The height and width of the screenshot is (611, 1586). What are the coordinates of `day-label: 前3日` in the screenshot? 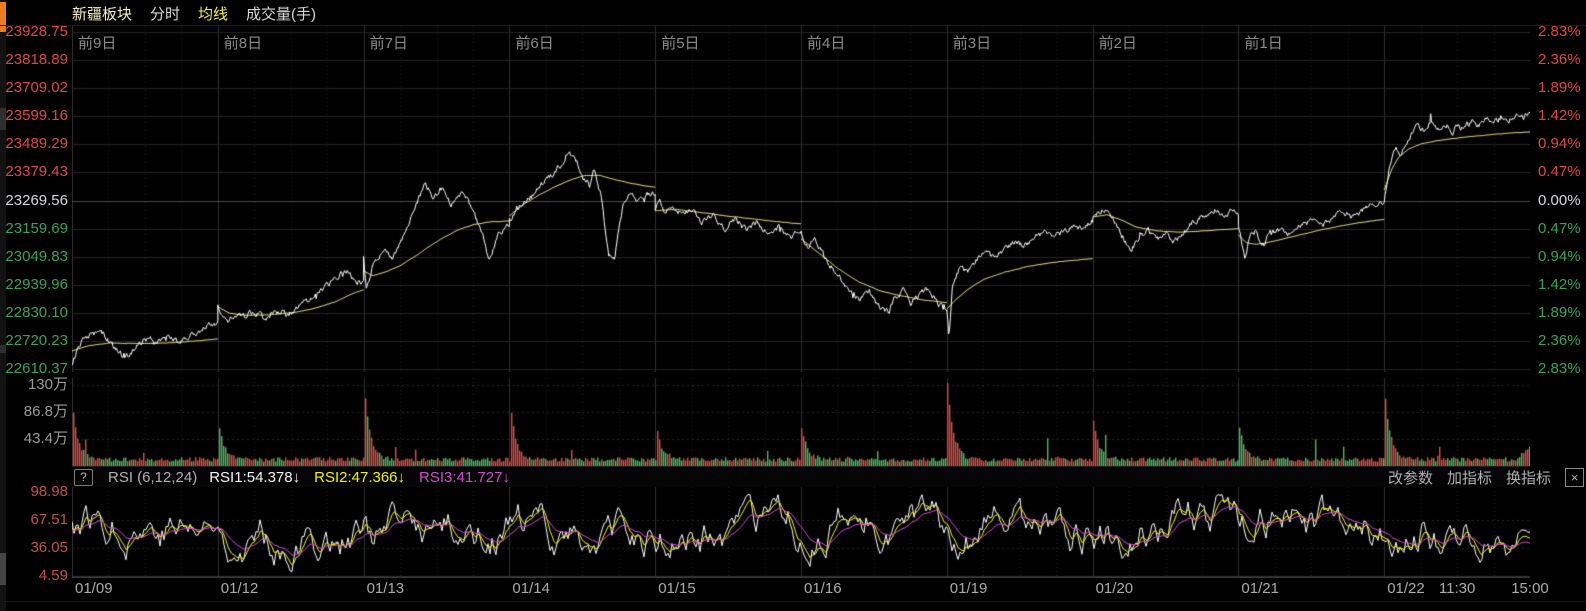 It's located at (972, 43).